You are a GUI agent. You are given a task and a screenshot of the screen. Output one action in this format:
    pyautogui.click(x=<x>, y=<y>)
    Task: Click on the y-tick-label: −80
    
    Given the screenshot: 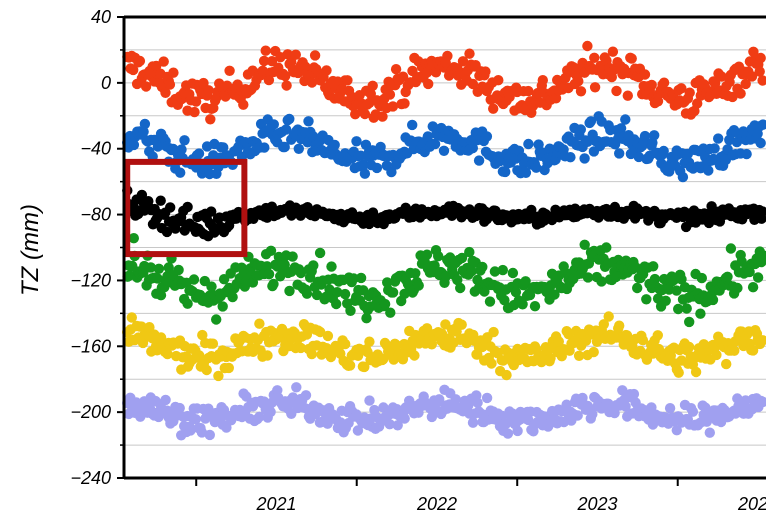 What is the action you would take?
    pyautogui.click(x=95, y=215)
    